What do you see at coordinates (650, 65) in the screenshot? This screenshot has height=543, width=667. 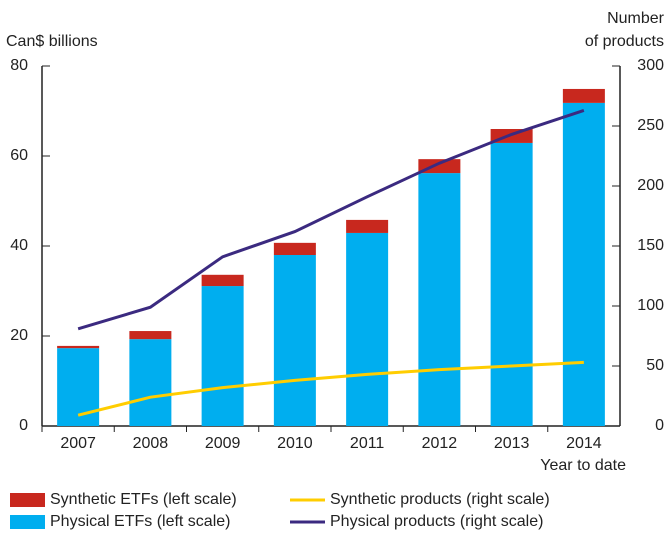 I see `y2-tick-label: 300` at bounding box center [650, 65].